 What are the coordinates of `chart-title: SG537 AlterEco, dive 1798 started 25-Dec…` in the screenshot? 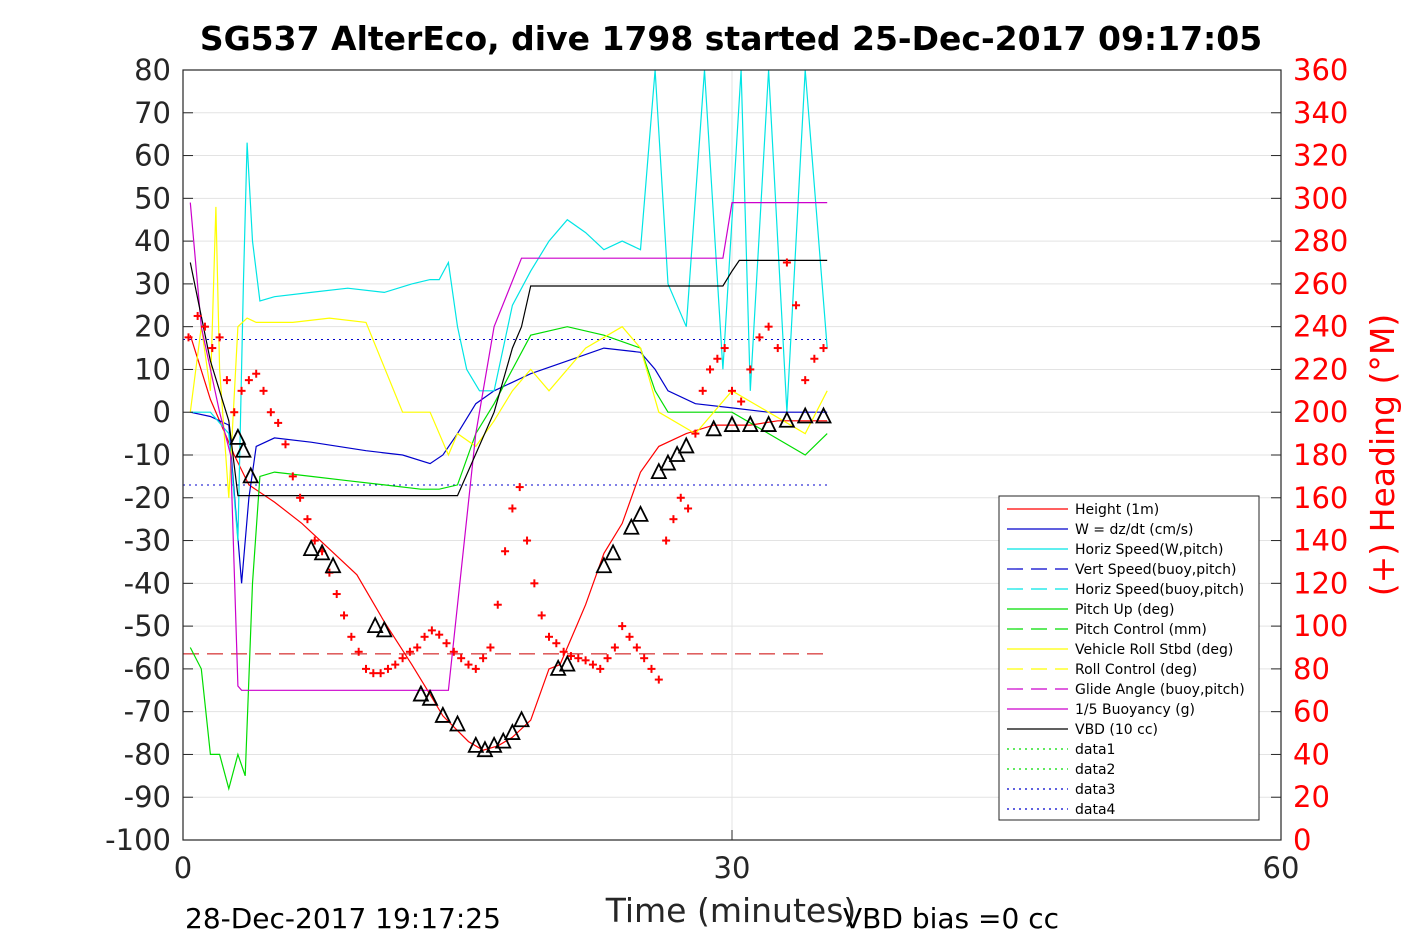 It's located at (731, 38).